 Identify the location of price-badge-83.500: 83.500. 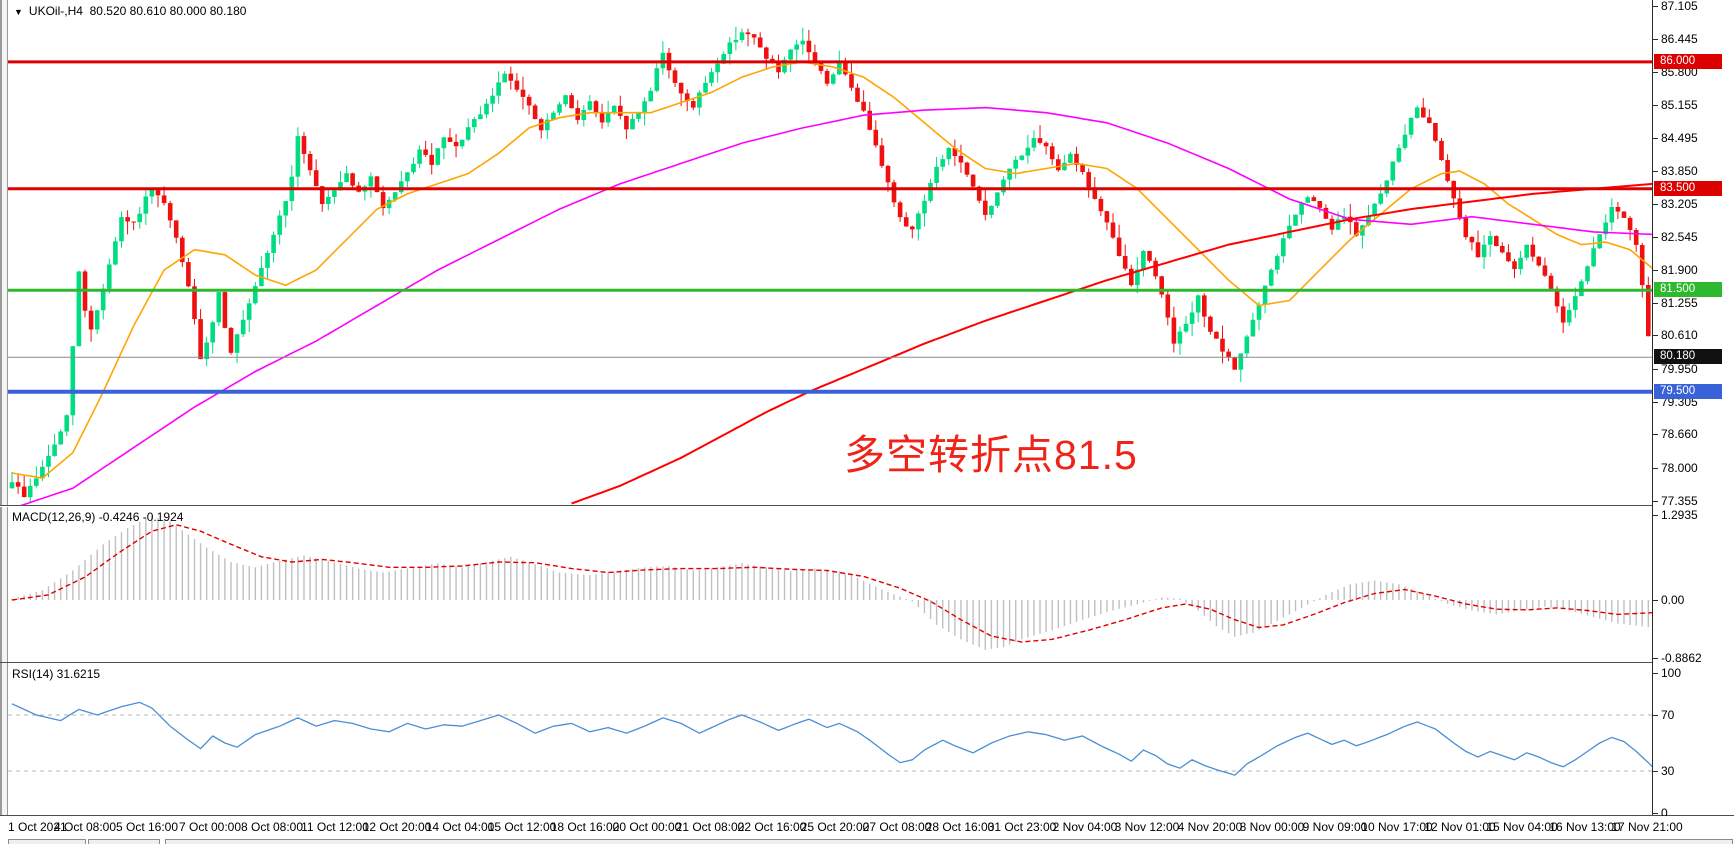
(1688, 188).